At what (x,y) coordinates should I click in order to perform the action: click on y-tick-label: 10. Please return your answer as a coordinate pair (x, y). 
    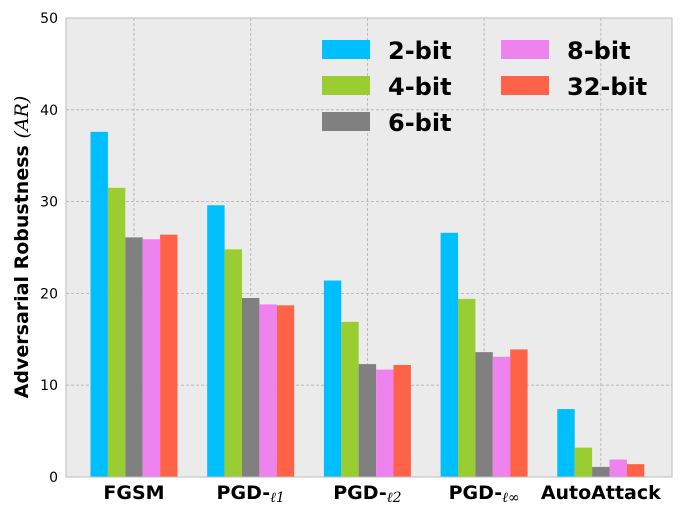
    Looking at the image, I should click on (49, 386).